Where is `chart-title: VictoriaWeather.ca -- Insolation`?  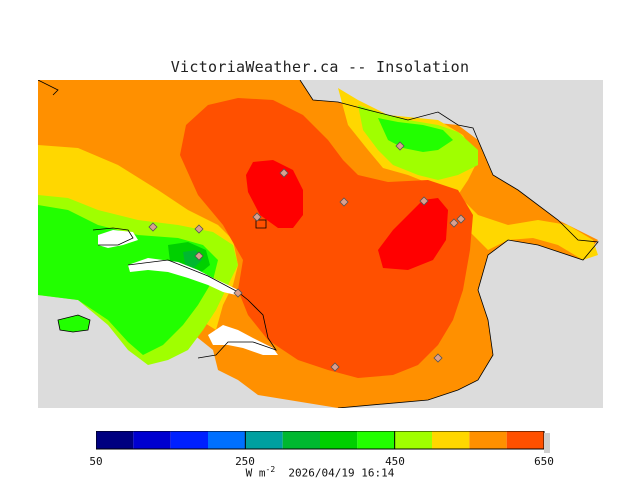 chart-title: VictoriaWeather.ca -- Insolation is located at coordinates (320, 67).